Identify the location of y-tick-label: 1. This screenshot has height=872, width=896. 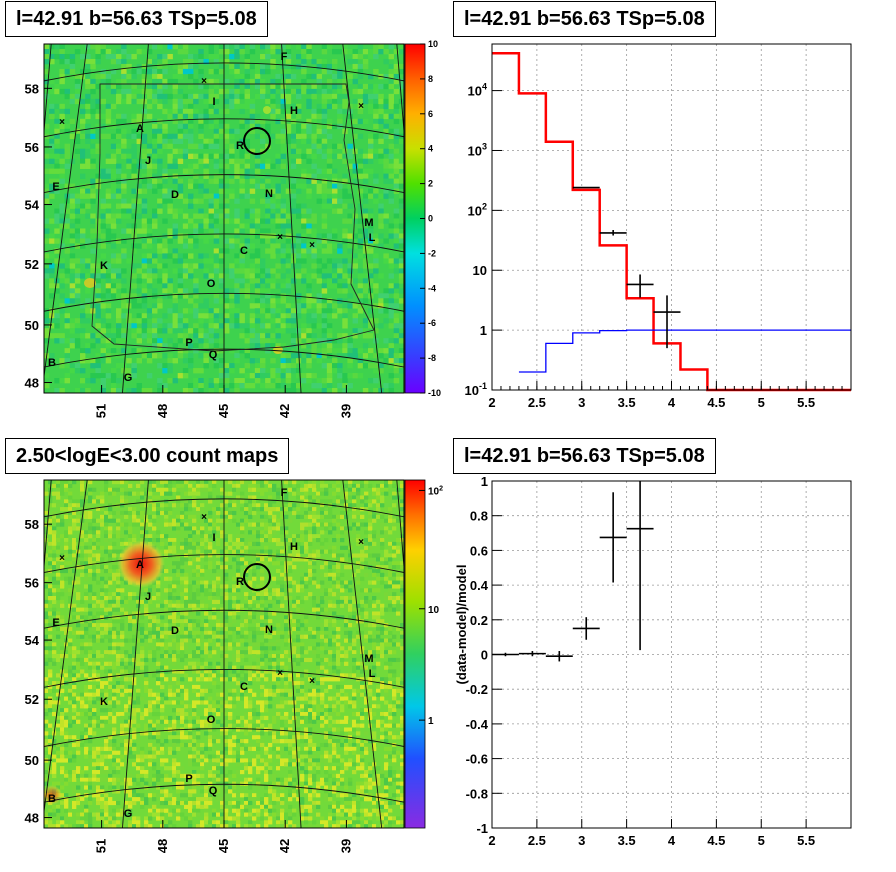
(484, 481).